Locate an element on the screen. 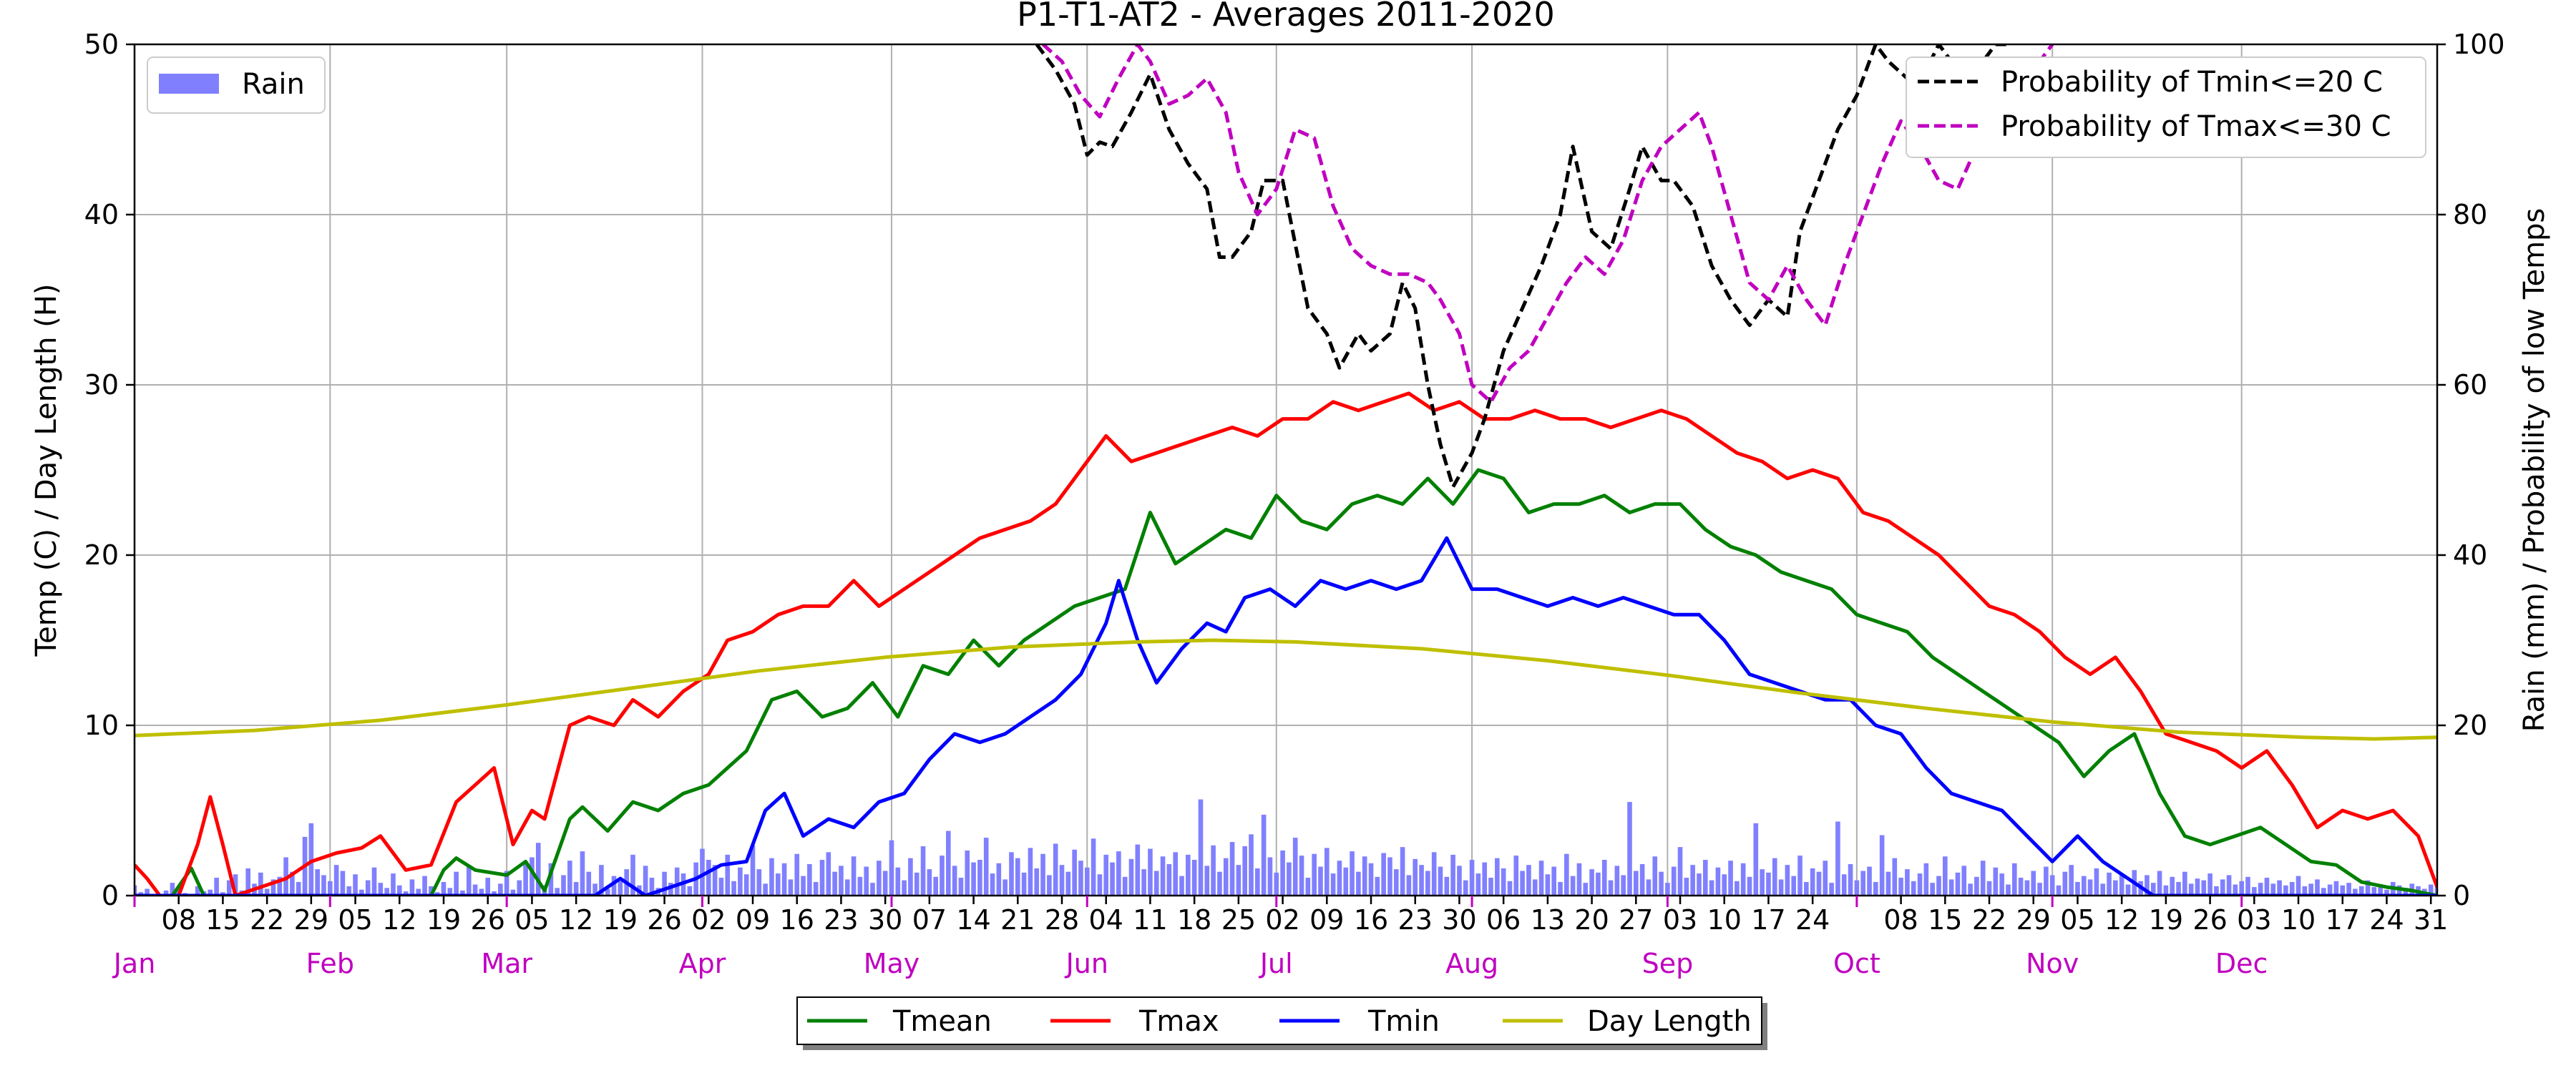 The width and height of the screenshot is (2576, 1073). month-tick-label: Jun is located at coordinates (1086, 963).